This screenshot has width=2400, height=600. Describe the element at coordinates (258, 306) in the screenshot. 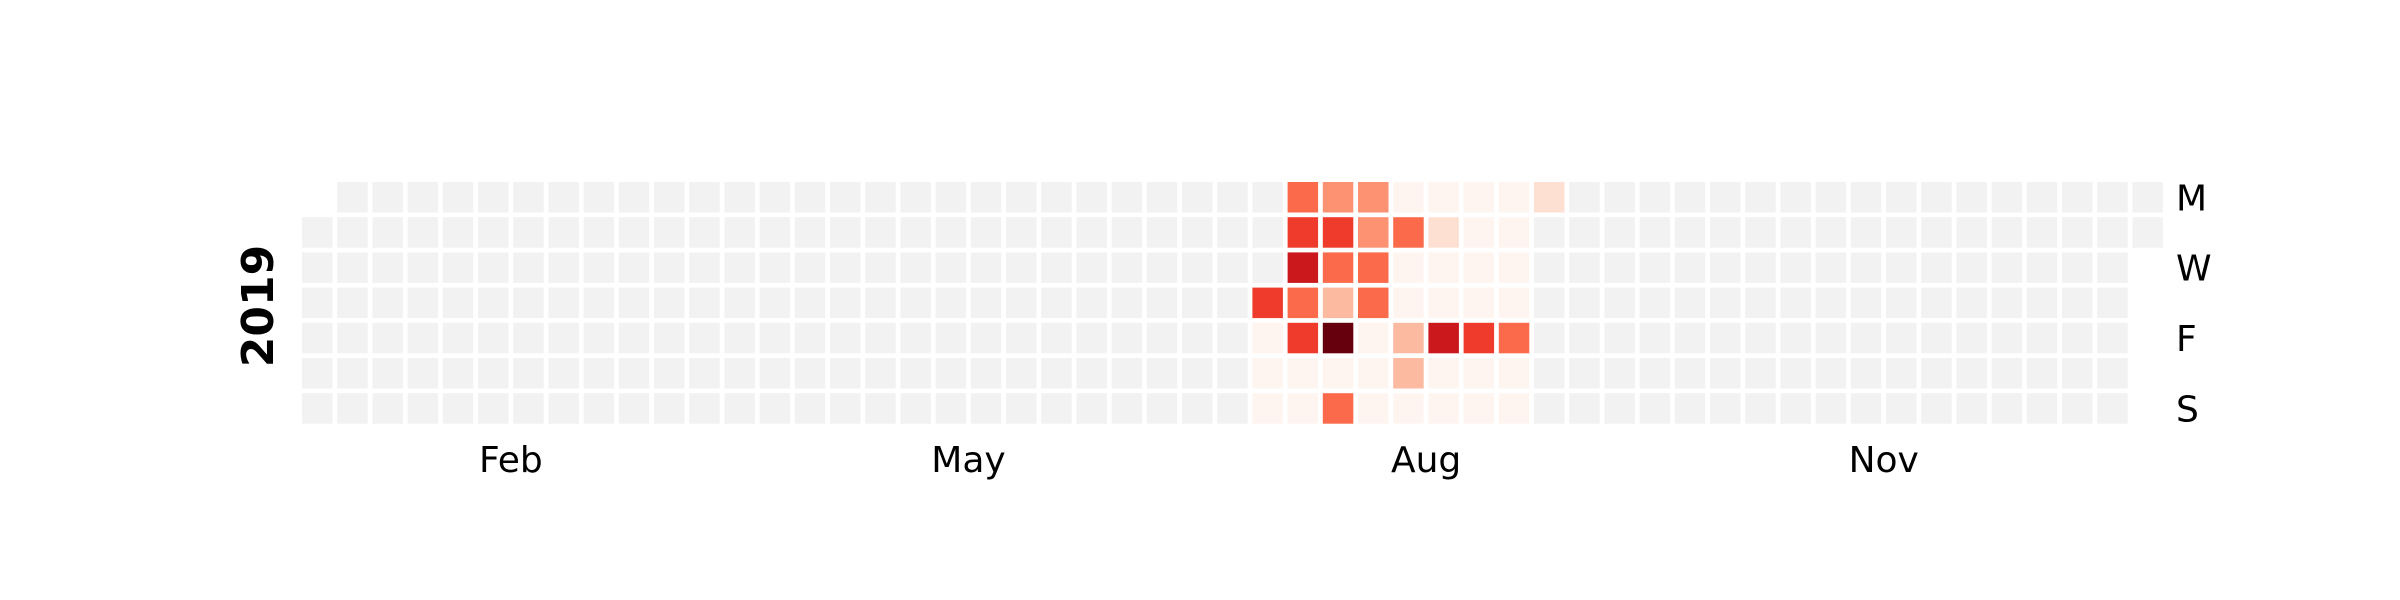

I see `year-label: 2019` at that location.